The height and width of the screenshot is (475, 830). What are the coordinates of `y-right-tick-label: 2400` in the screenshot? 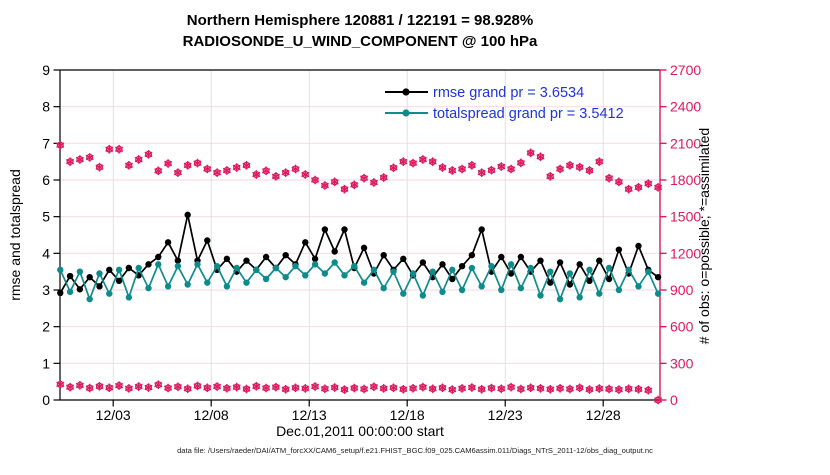 It's located at (685, 107).